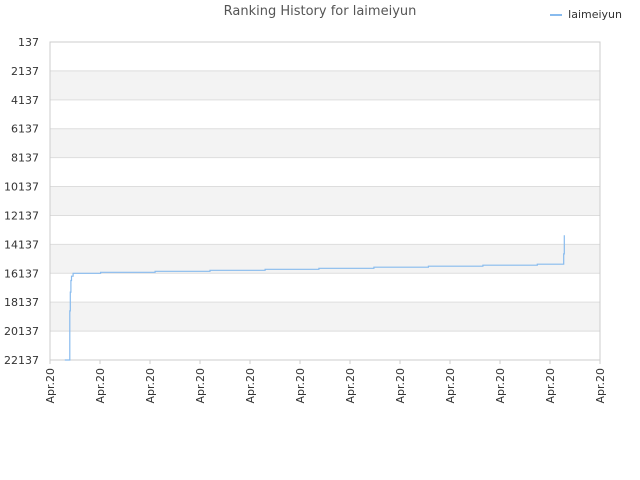  Describe the element at coordinates (21, 331) in the screenshot. I see `y-tick-label: 20137` at that location.